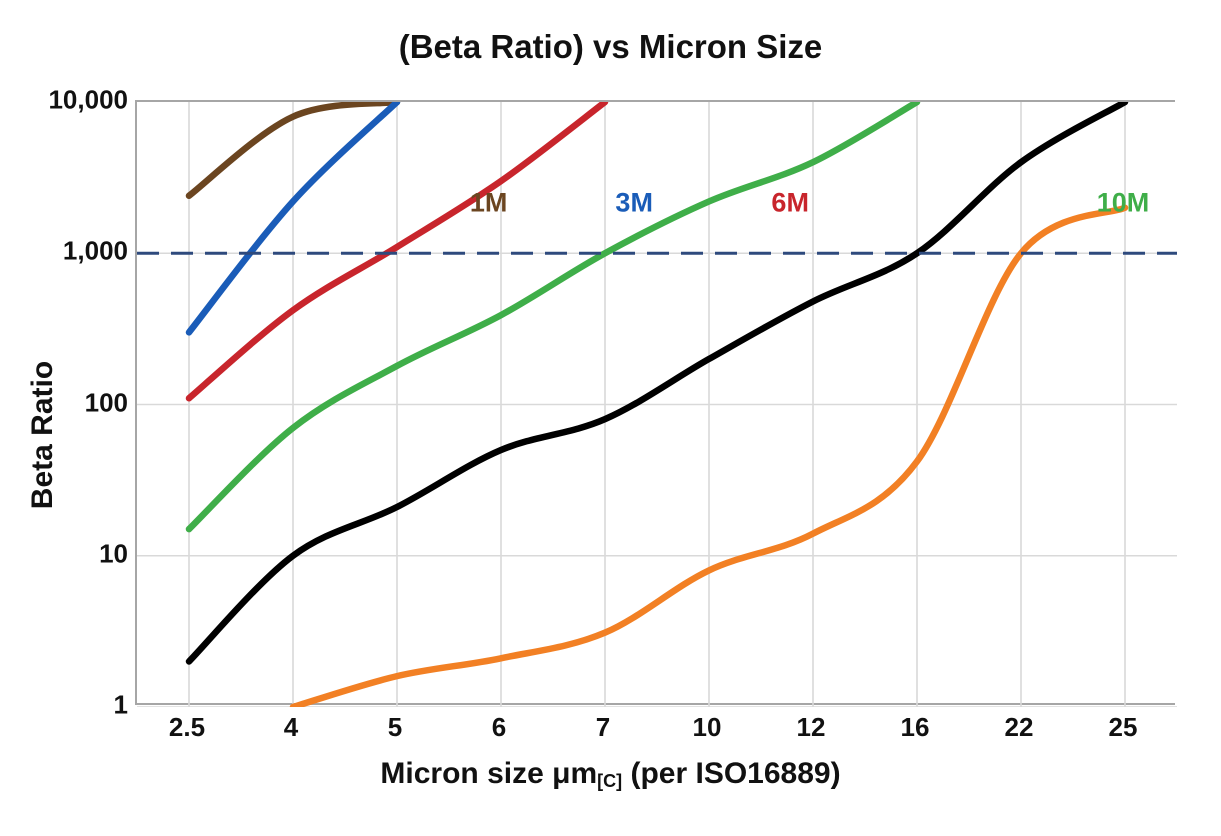 Image resolution: width=1221 pixels, height=836 pixels. Describe the element at coordinates (790, 202) in the screenshot. I see `series-label-6m: 6M` at that location.